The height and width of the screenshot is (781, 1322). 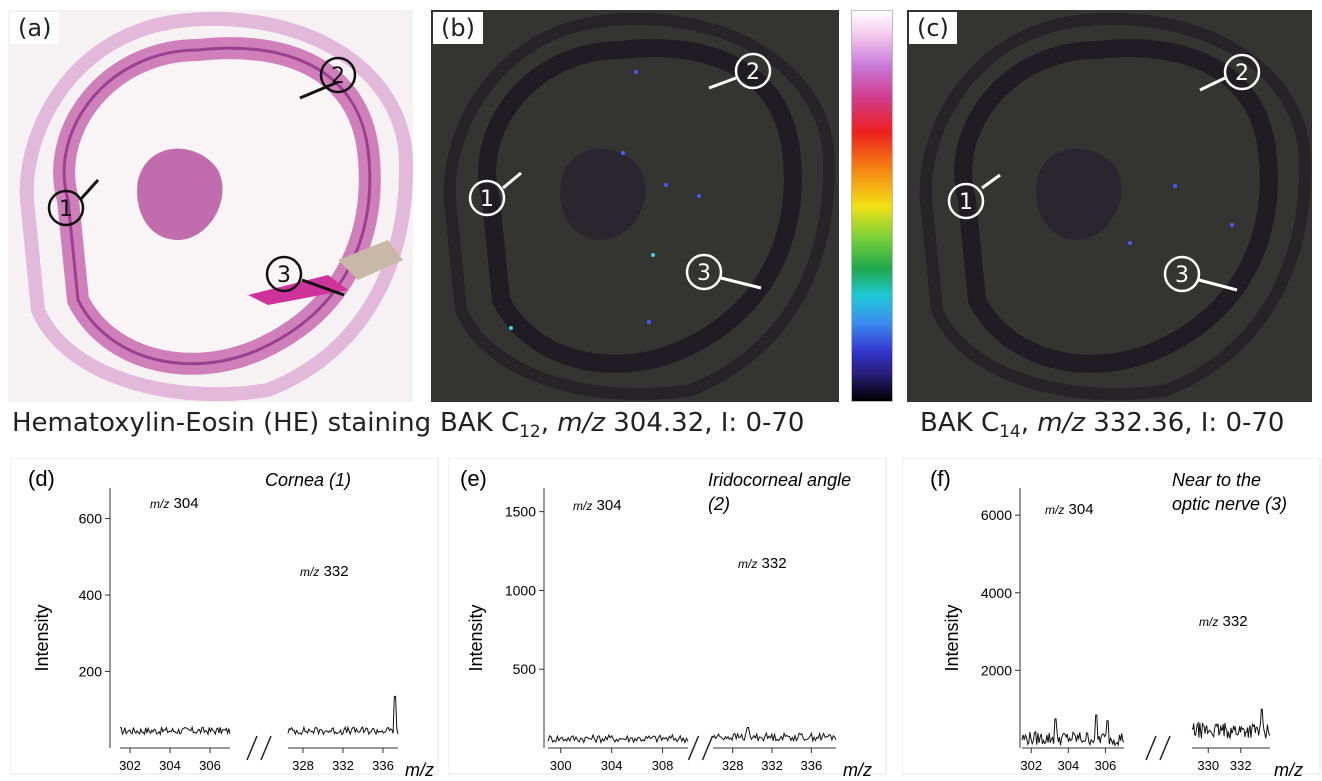 I want to click on panel-label: (a), so click(x=35, y=28).